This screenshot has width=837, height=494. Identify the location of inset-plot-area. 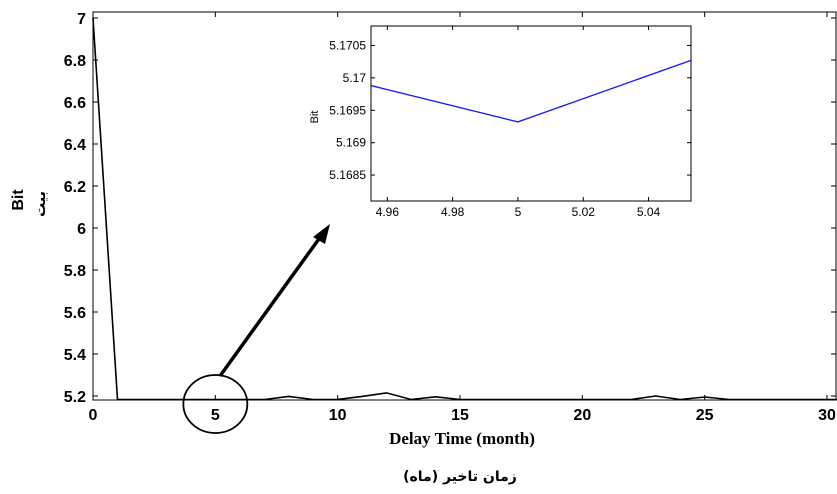
(531, 113).